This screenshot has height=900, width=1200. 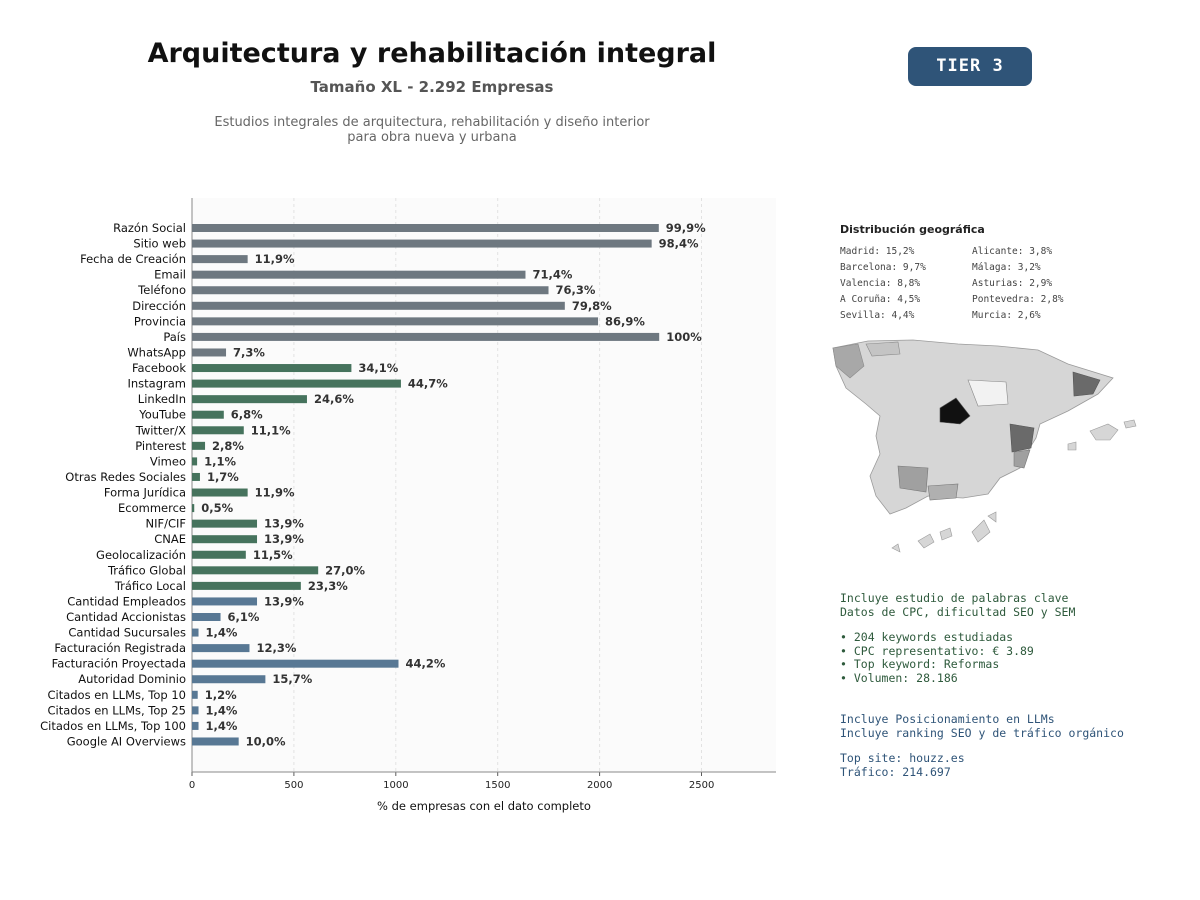 What do you see at coordinates (970, 66) in the screenshot?
I see `tier-badge: TIER 3` at bounding box center [970, 66].